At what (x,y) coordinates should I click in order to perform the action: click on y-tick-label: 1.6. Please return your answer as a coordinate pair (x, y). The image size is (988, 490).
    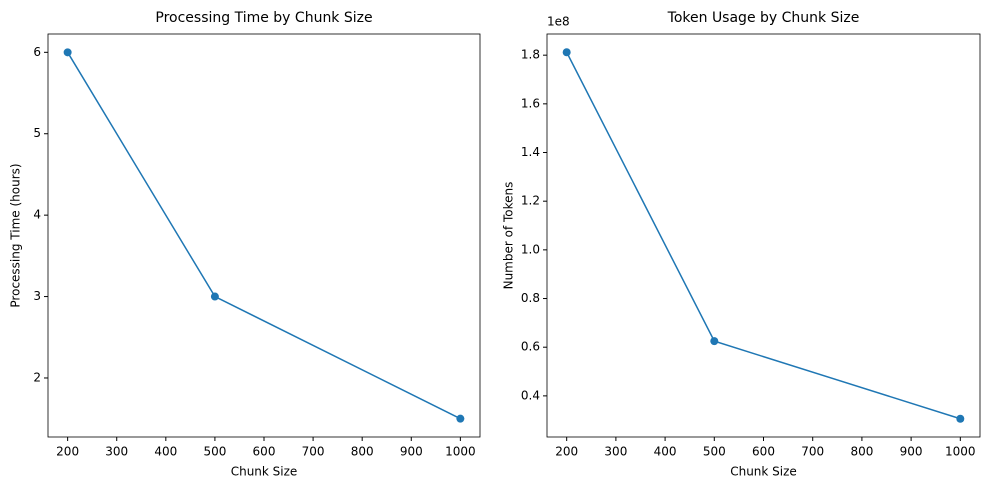
    Looking at the image, I should click on (530, 103).